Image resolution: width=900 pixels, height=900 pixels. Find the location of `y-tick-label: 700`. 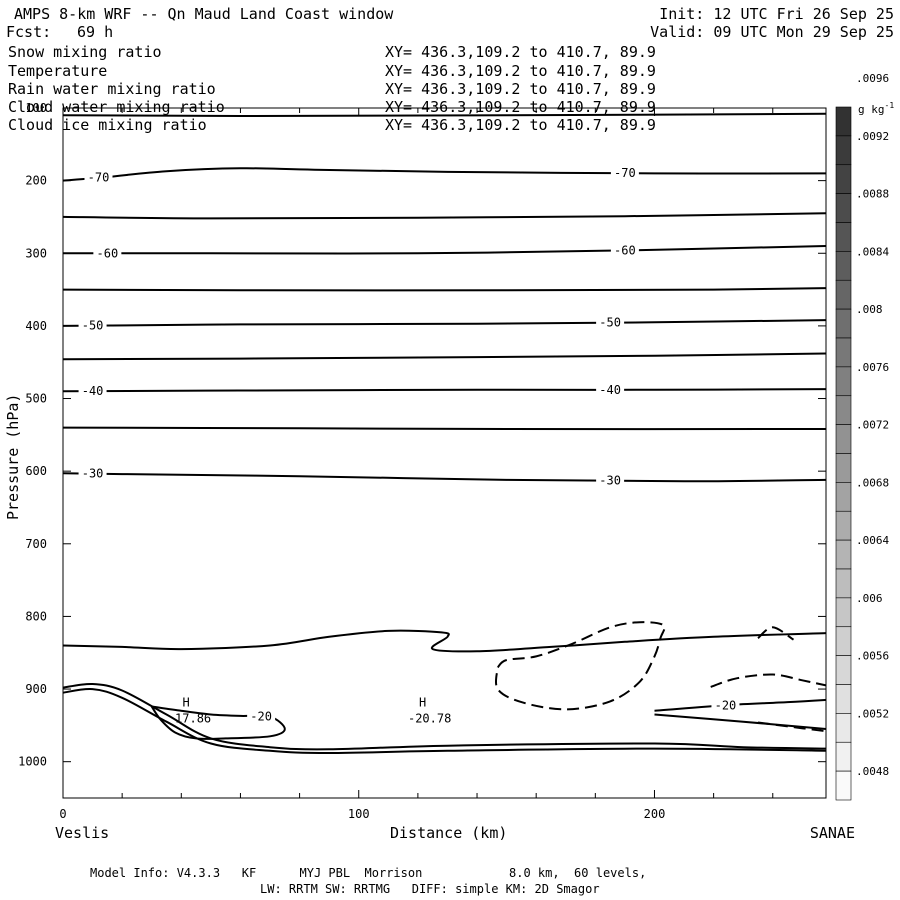

y-tick-label: 700 is located at coordinates (36, 544).